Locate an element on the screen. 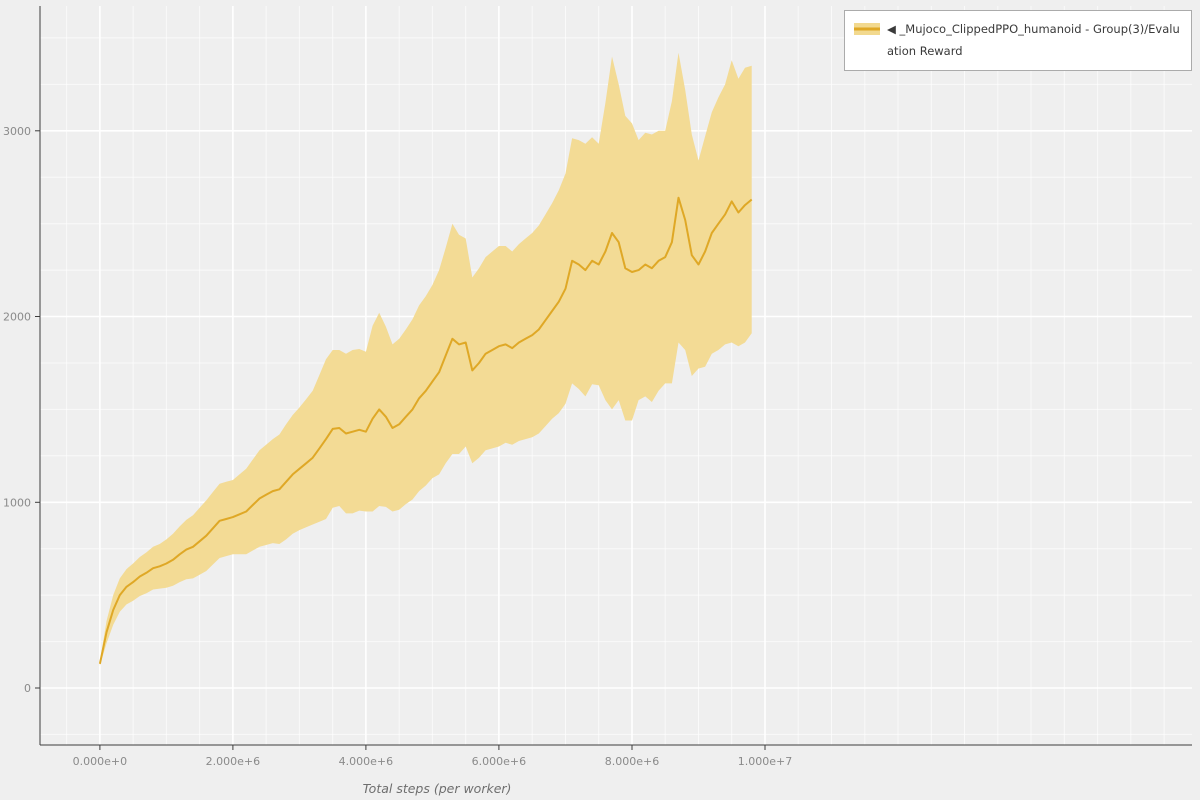 This screenshot has width=1200, height=800. svg-text: 6.000e+6 is located at coordinates (499, 761).